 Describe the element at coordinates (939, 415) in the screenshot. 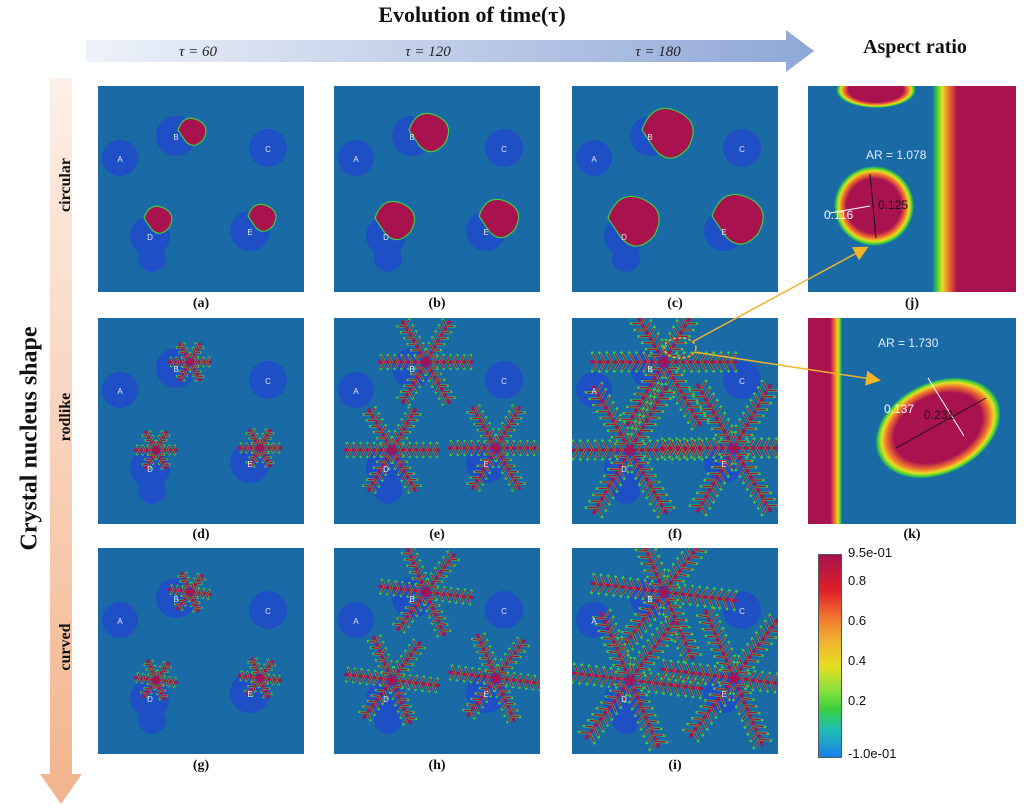

I see `length-label-k-major: 0.231` at that location.